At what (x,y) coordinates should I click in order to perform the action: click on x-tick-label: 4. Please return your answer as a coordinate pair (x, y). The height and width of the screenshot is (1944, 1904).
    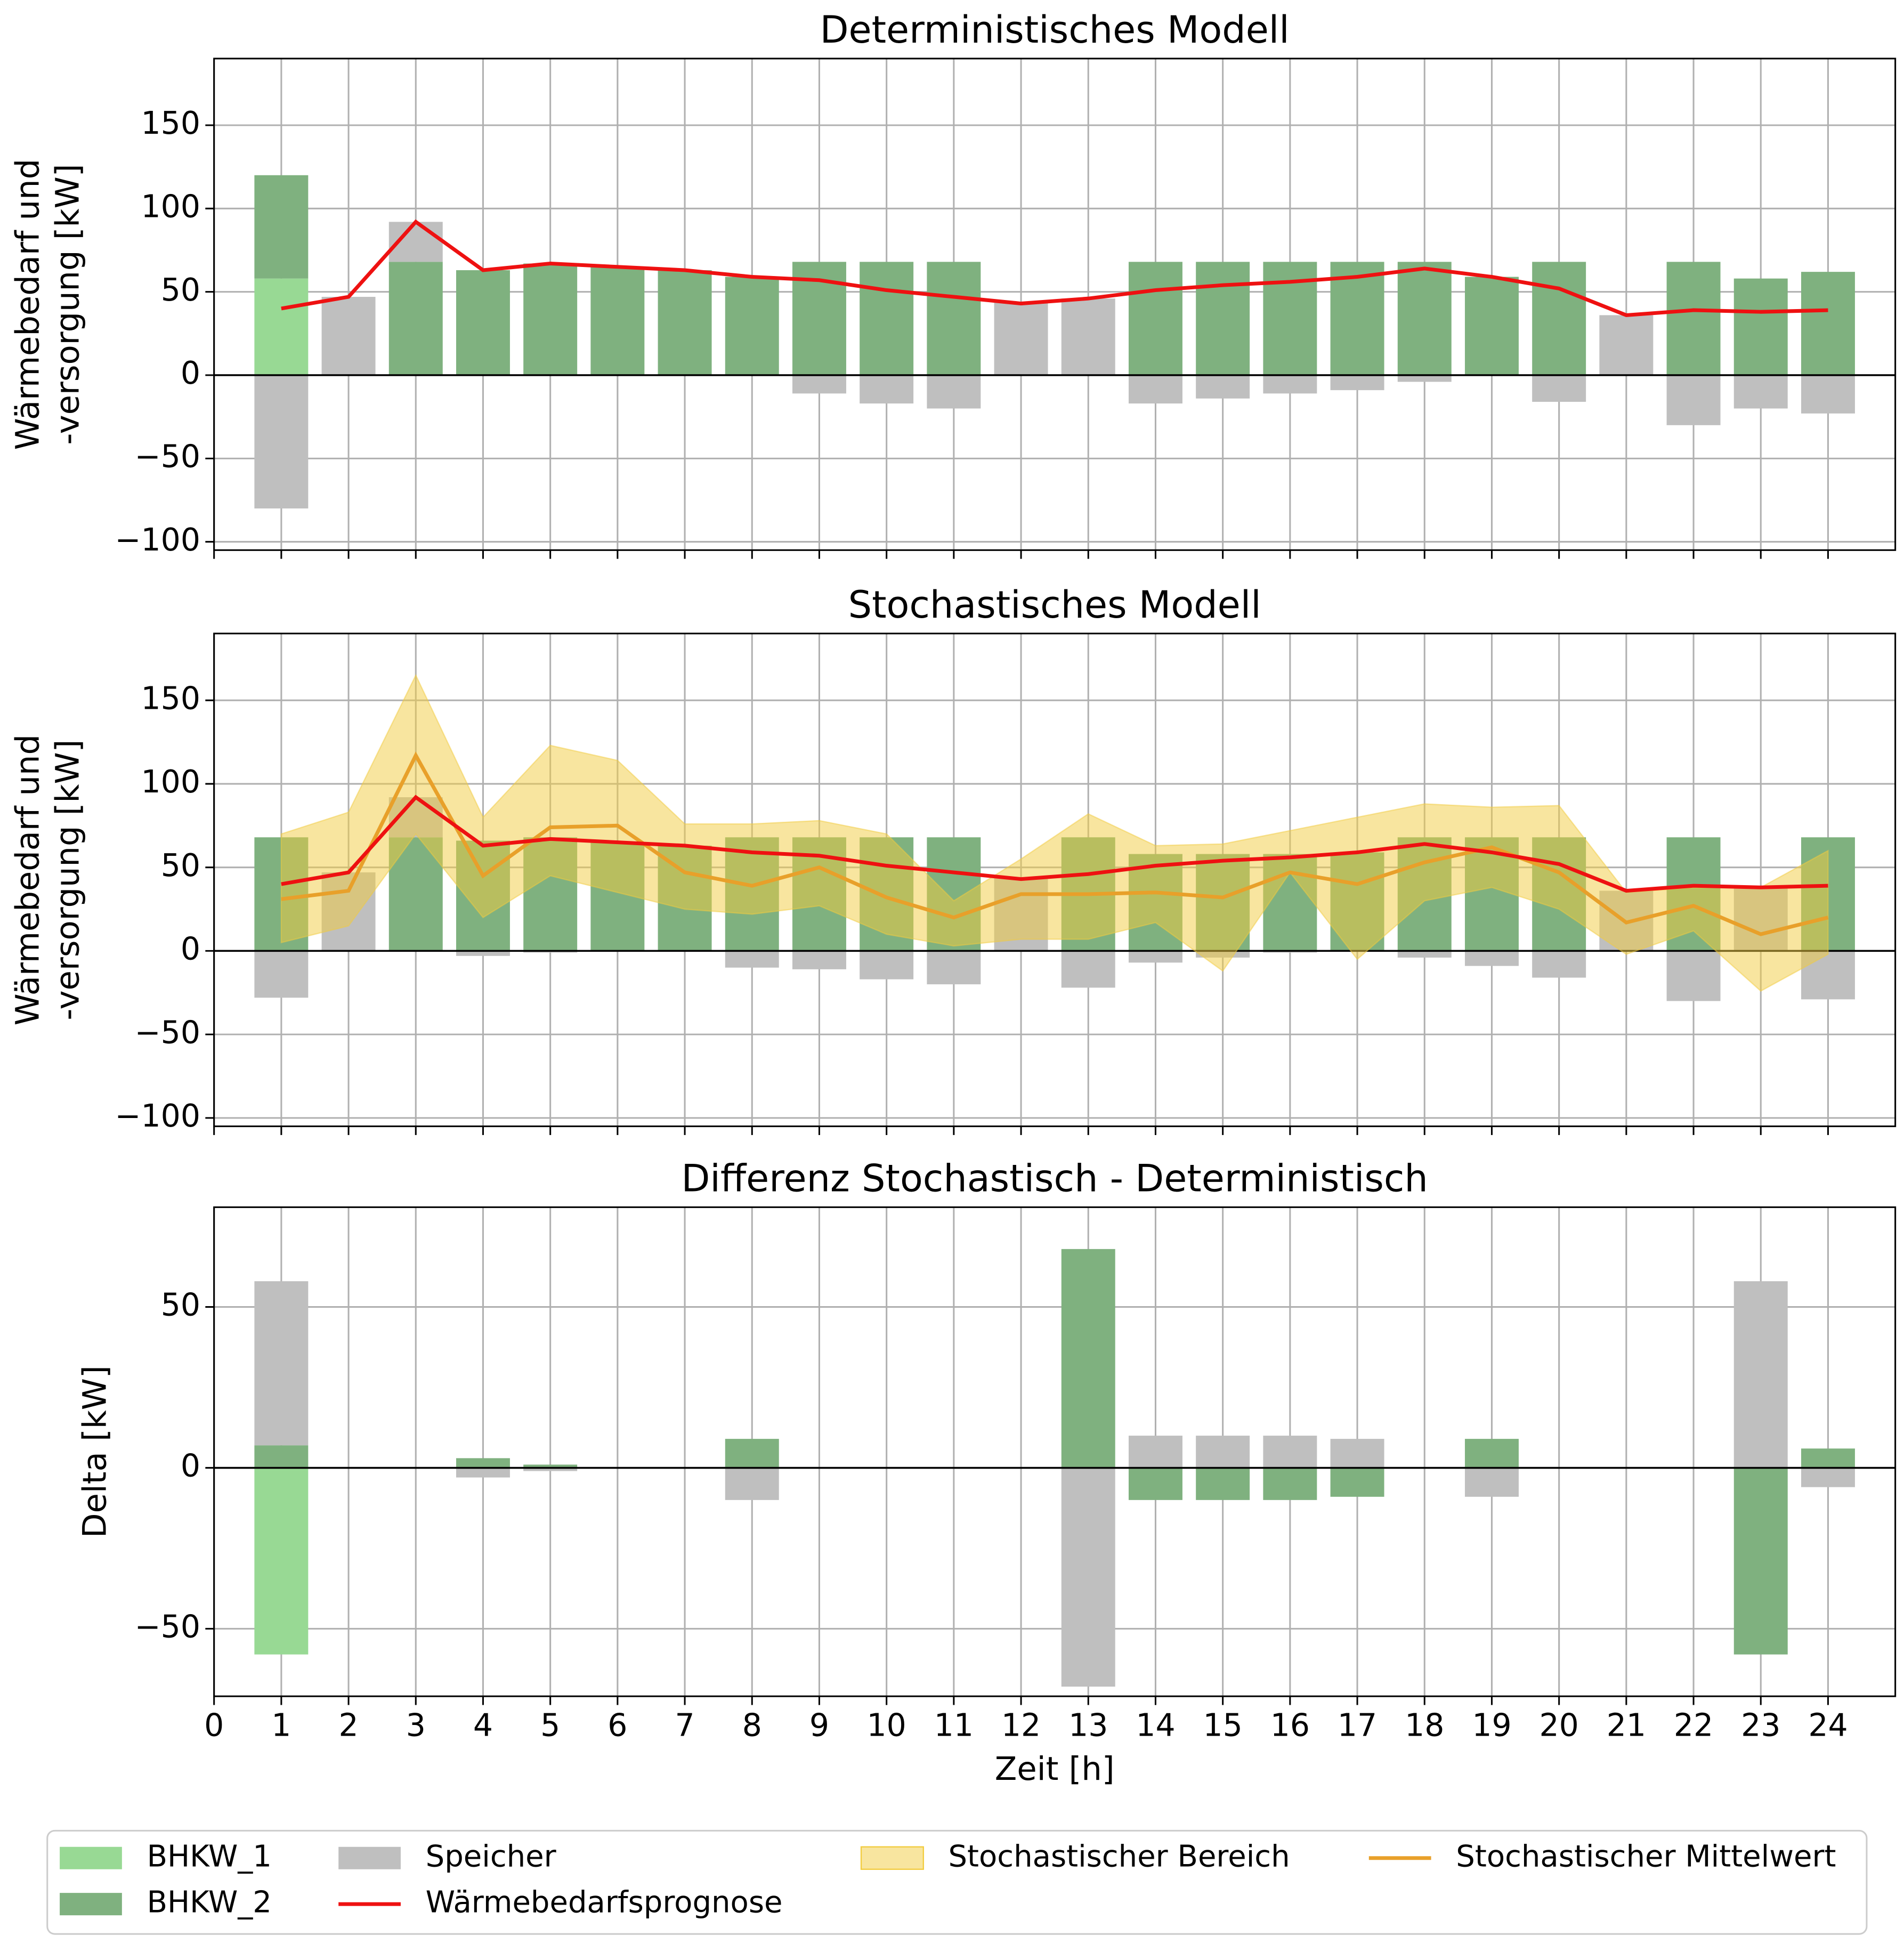
    Looking at the image, I should click on (483, 1725).